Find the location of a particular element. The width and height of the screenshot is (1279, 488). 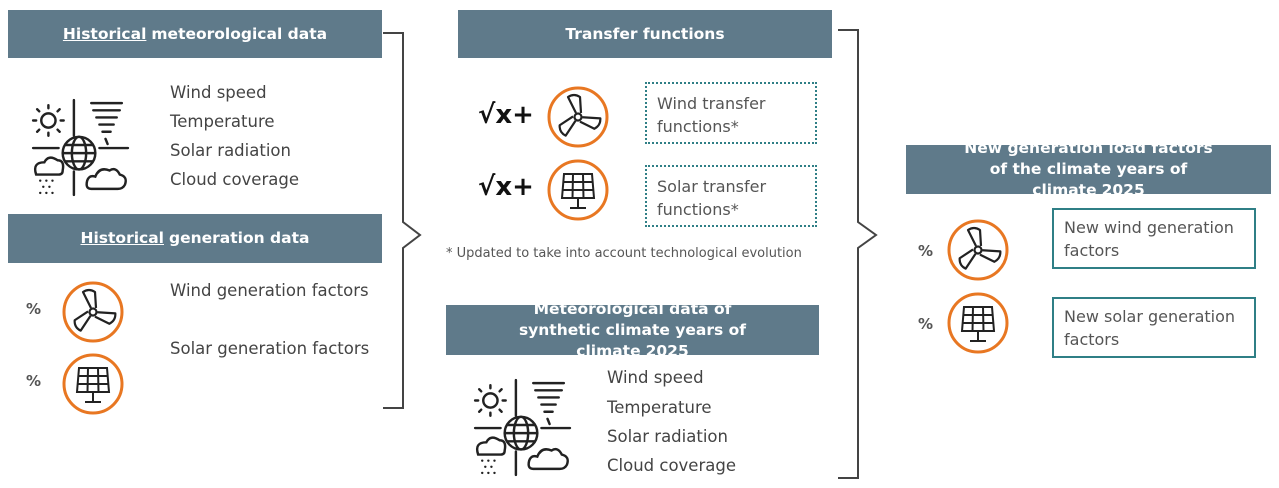

label-box: Solar transfer functions* is located at coordinates (731, 196).